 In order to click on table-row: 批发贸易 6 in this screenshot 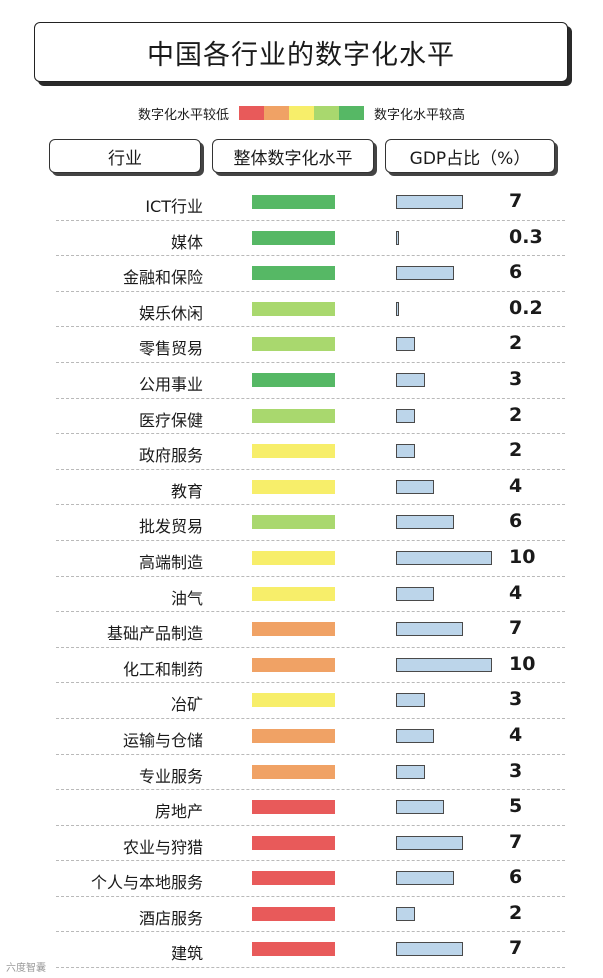, I will do `click(301, 525)`.